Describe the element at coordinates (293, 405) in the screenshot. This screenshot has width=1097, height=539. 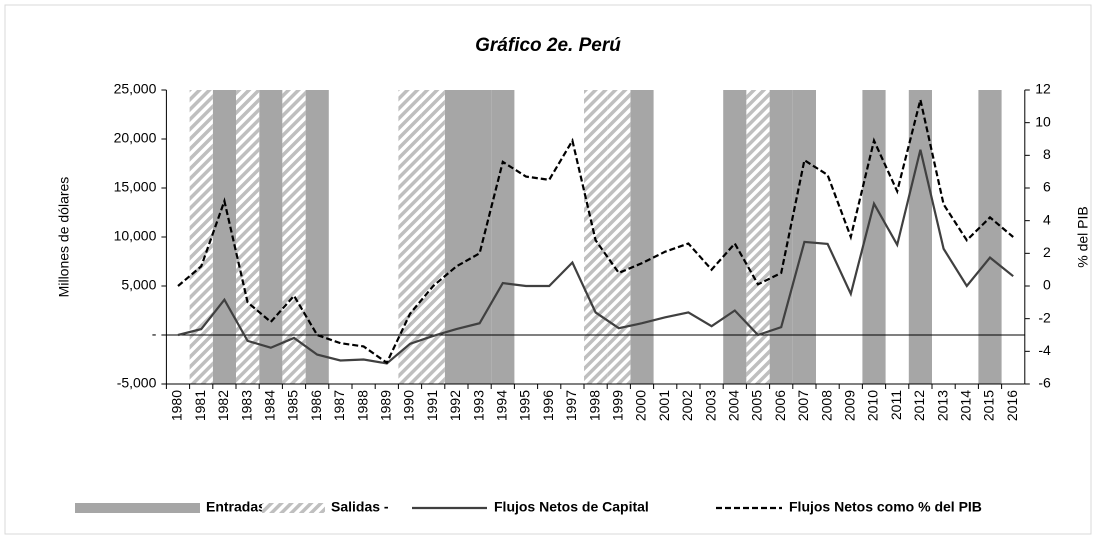
I see `x-tick-label: 1985` at that location.